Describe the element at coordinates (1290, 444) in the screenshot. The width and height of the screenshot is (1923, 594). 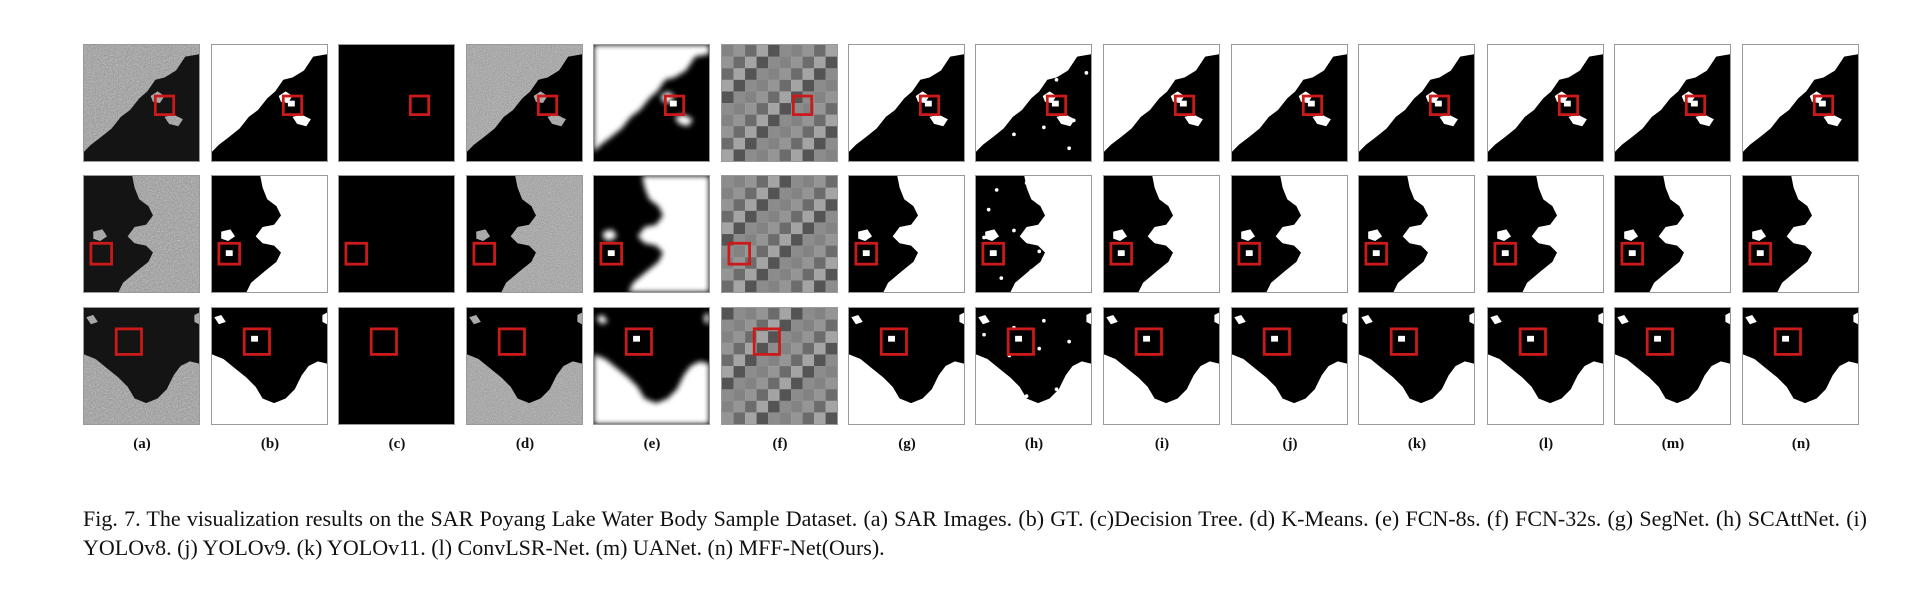
I see `column-label-j: (j)` at that location.